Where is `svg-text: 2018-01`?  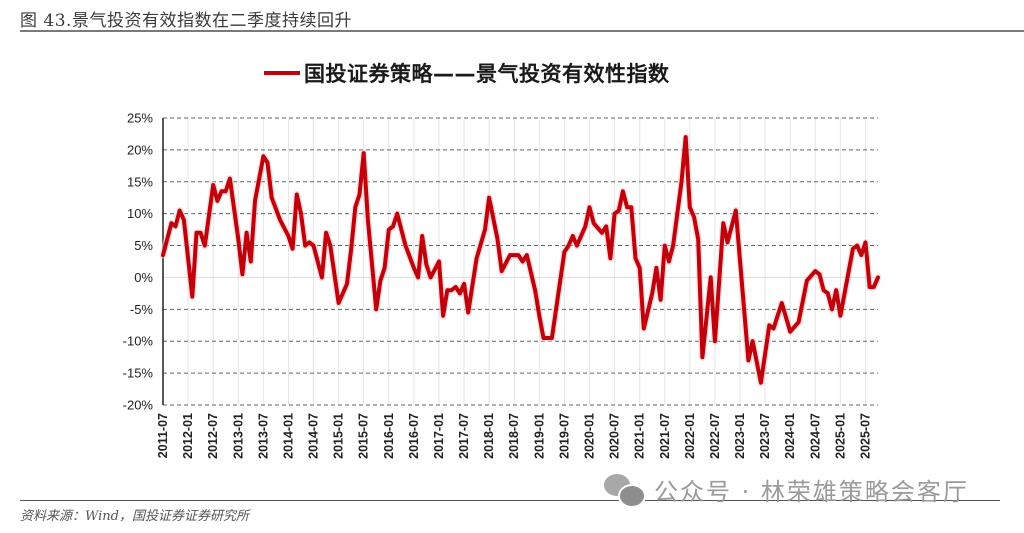
svg-text: 2018-01 is located at coordinates (489, 436).